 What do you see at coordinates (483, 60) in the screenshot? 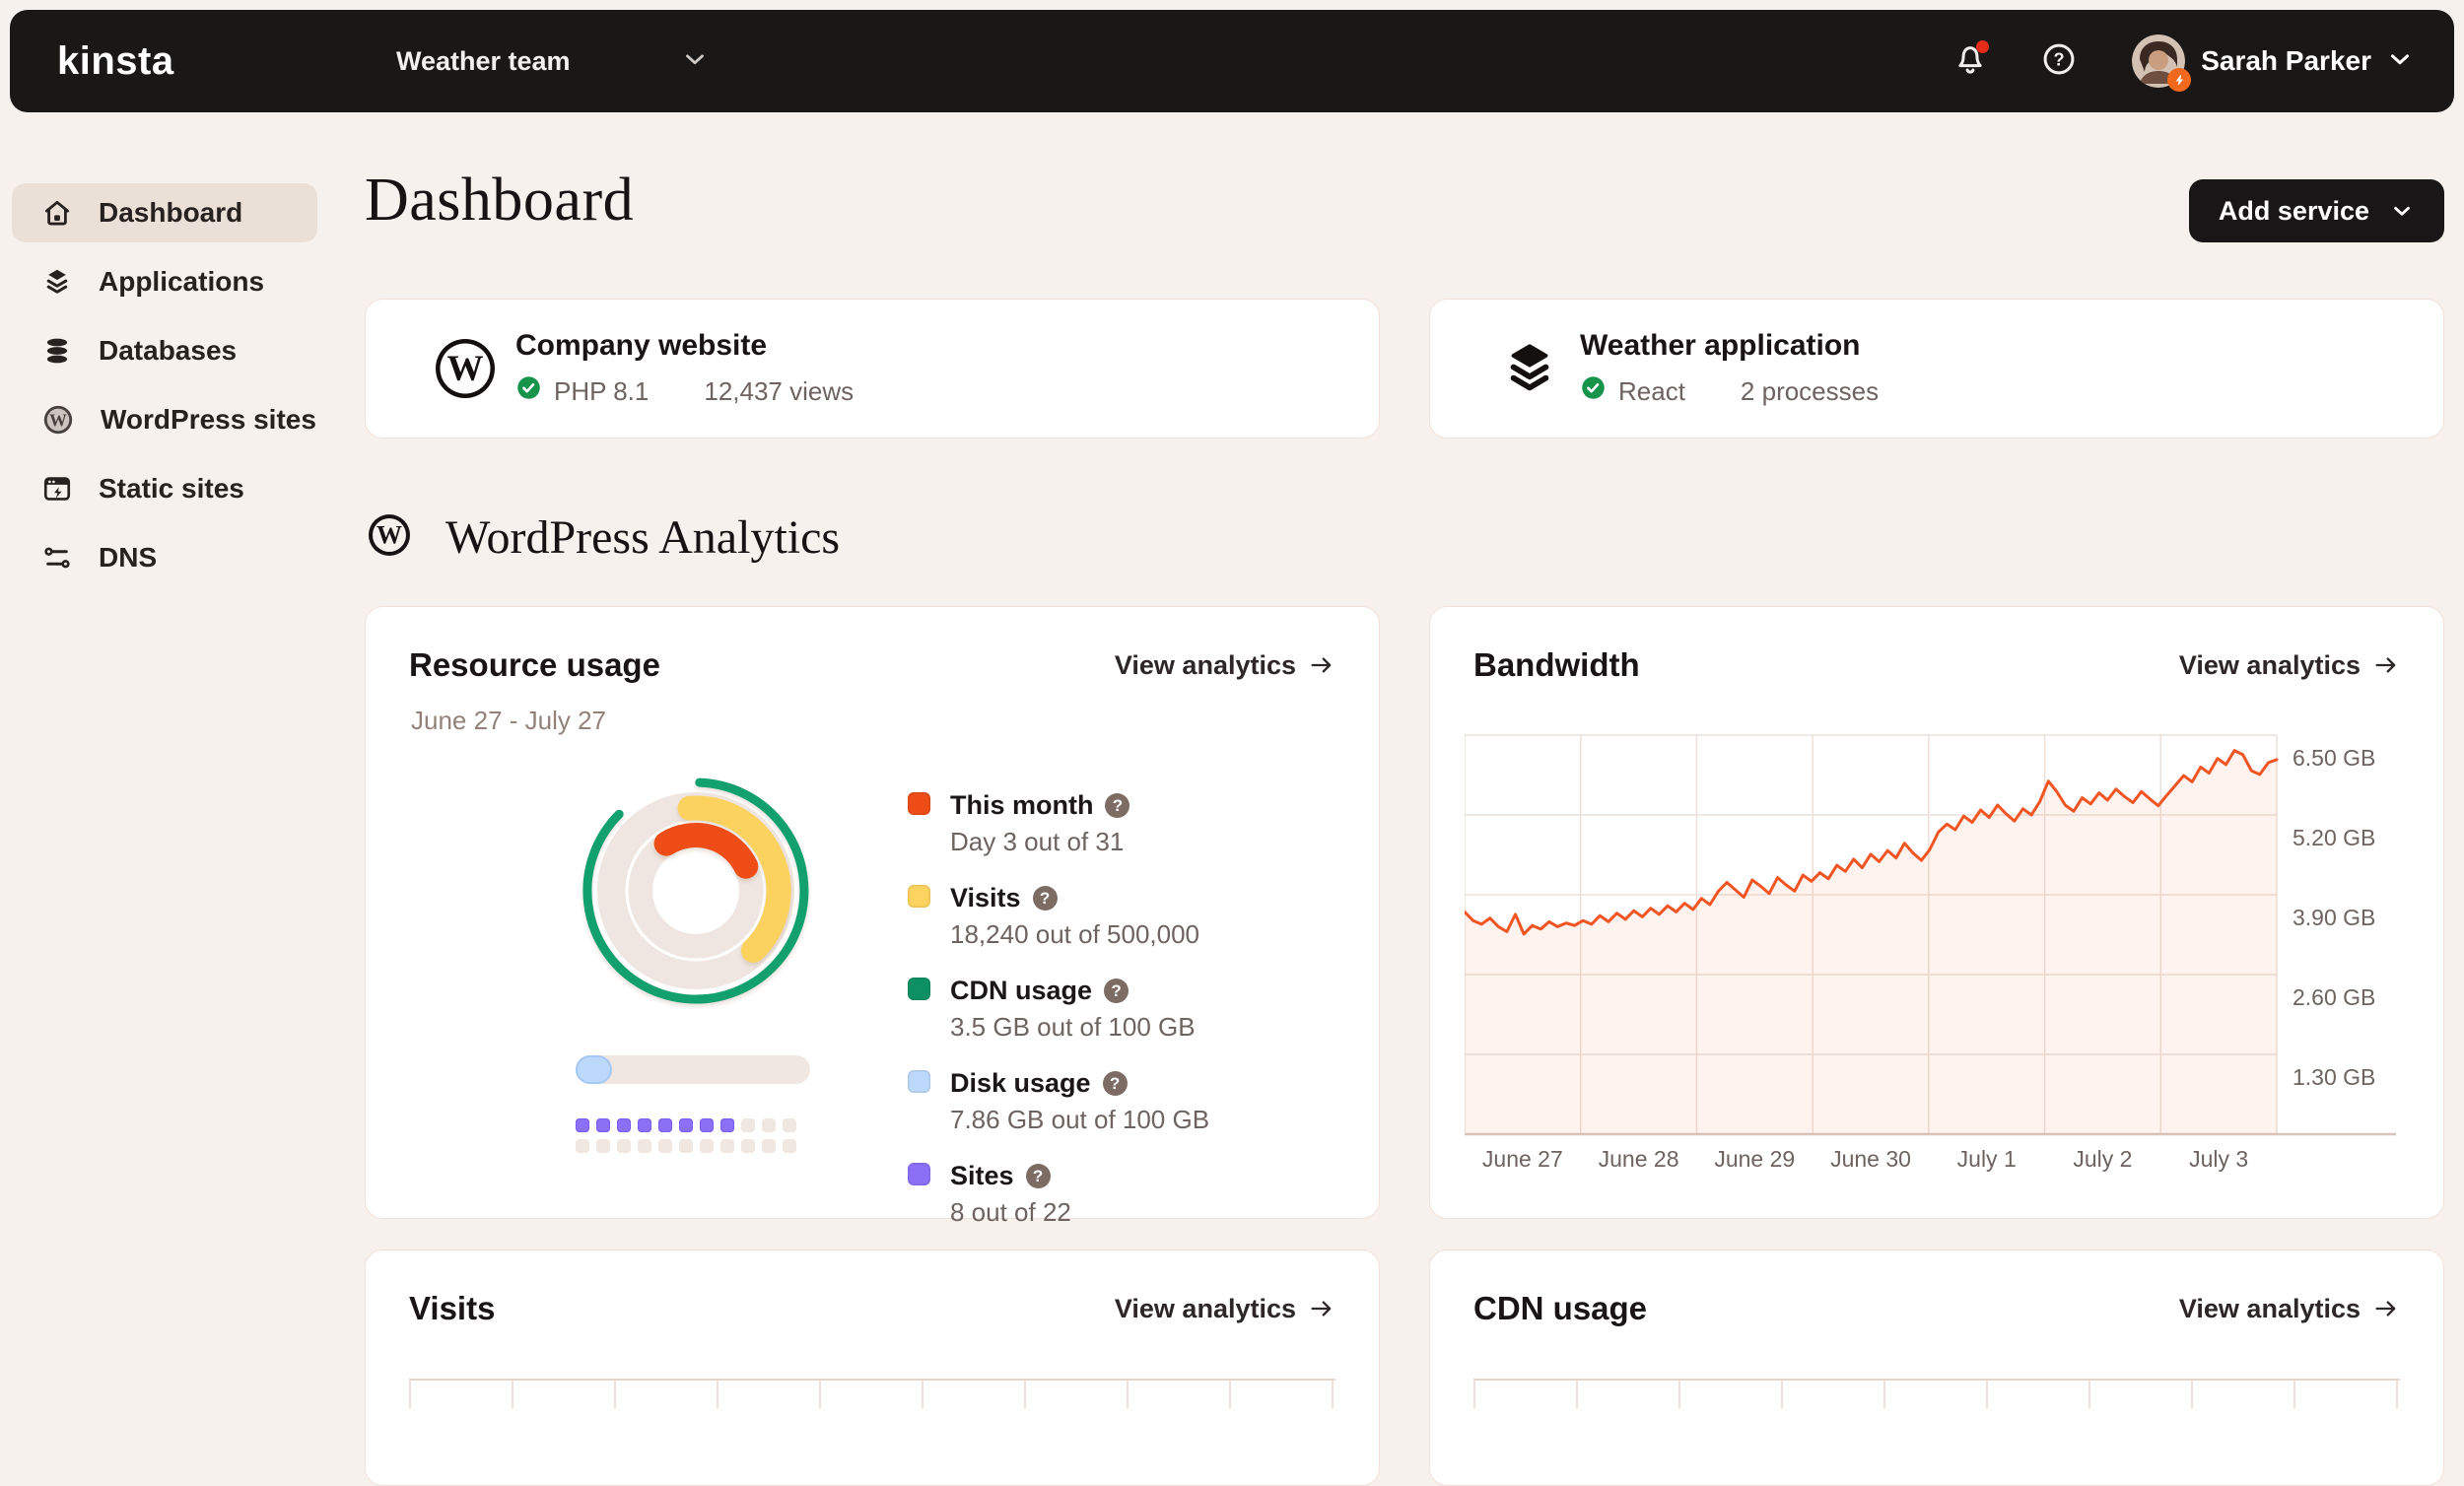
I see `team-selector-label: Weather team` at bounding box center [483, 60].